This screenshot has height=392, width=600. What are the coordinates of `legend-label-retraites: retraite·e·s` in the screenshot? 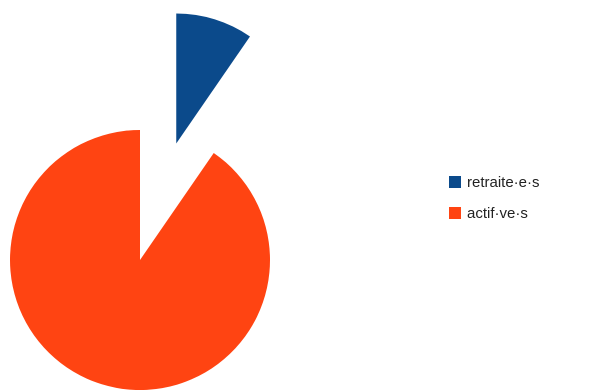 It's located at (503, 182).